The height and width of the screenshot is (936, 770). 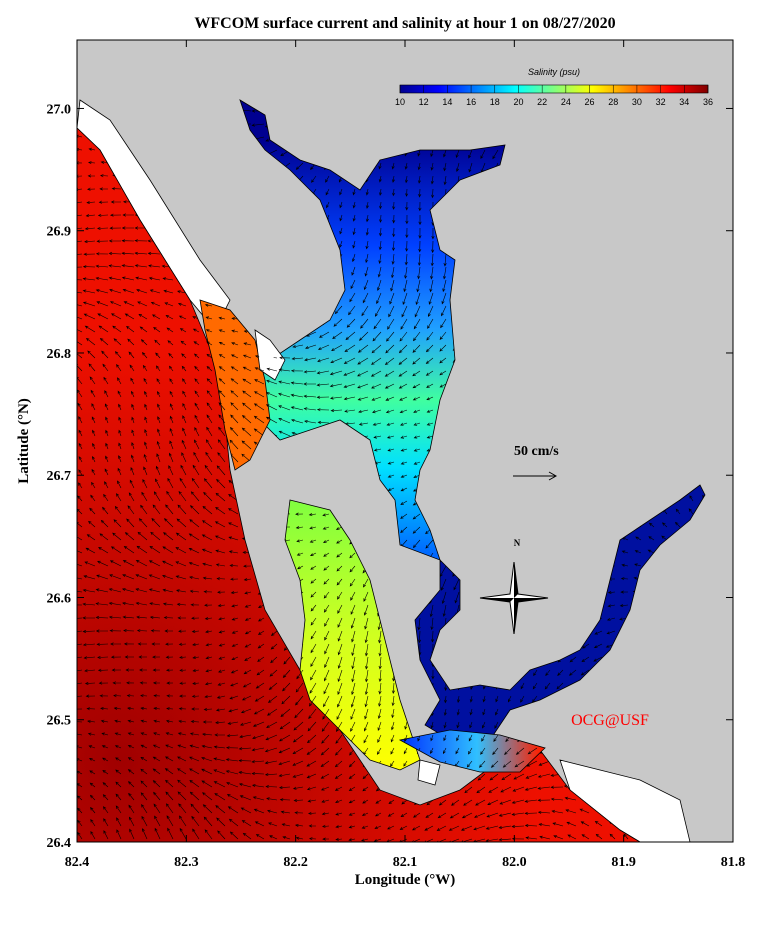 What do you see at coordinates (514, 586) in the screenshot?
I see `compass: N` at bounding box center [514, 586].